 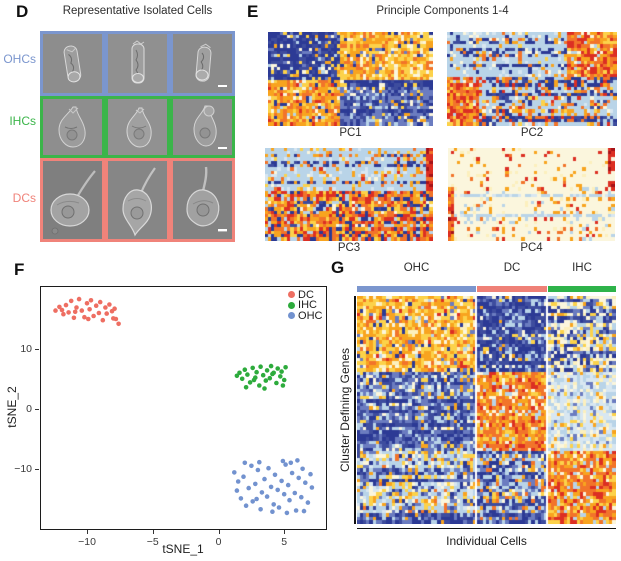 What do you see at coordinates (305, 305) in the screenshot?
I see `legend-item-ihc: IHC` at bounding box center [305, 305].